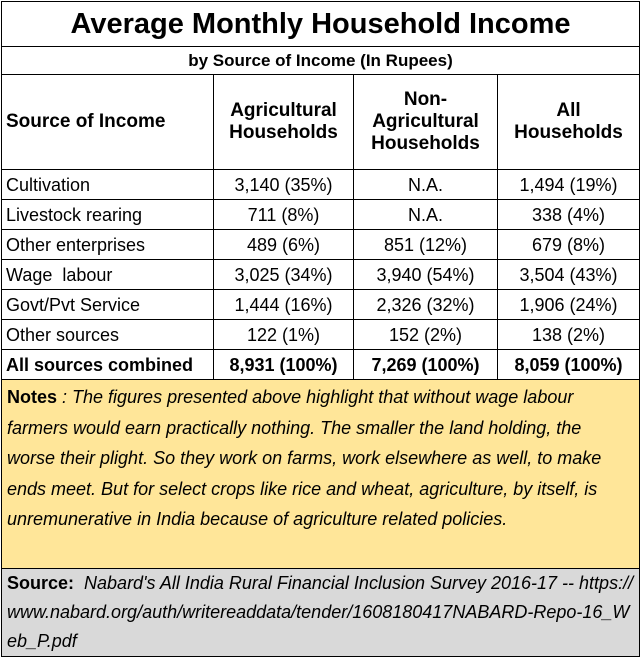 This screenshot has height=657, width=640. I want to click on table-row: Livestock rearing 711 (8%) N.A. 338 (4%), so click(320, 214).